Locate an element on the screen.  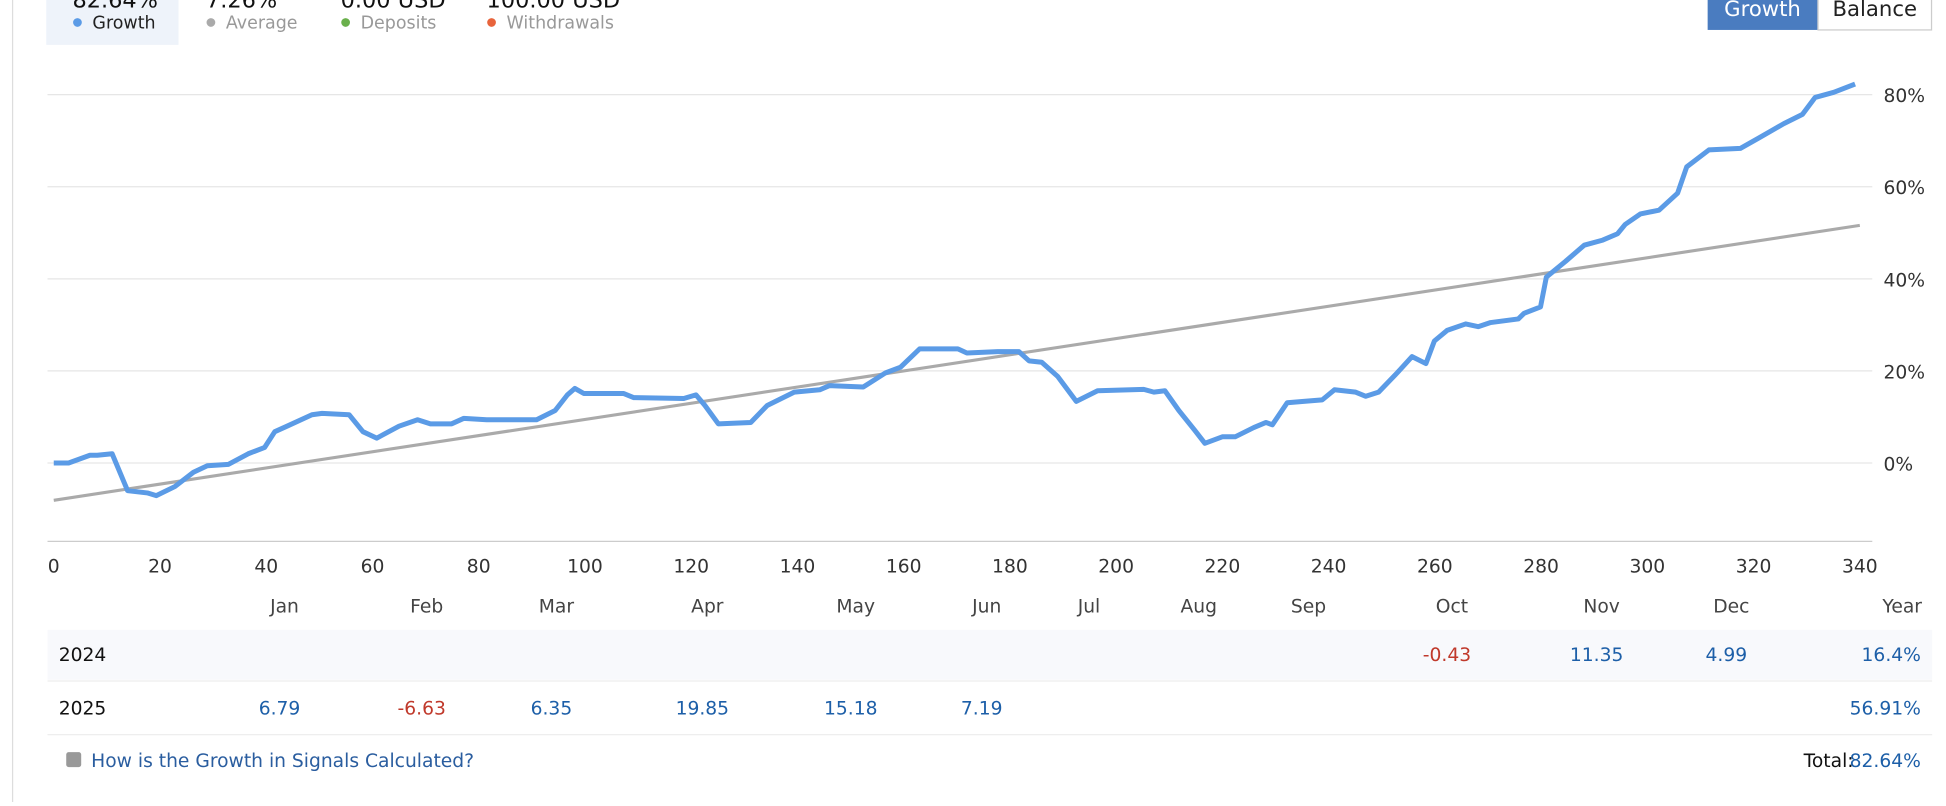
x-tick-label: 240 is located at coordinates (1329, 567).